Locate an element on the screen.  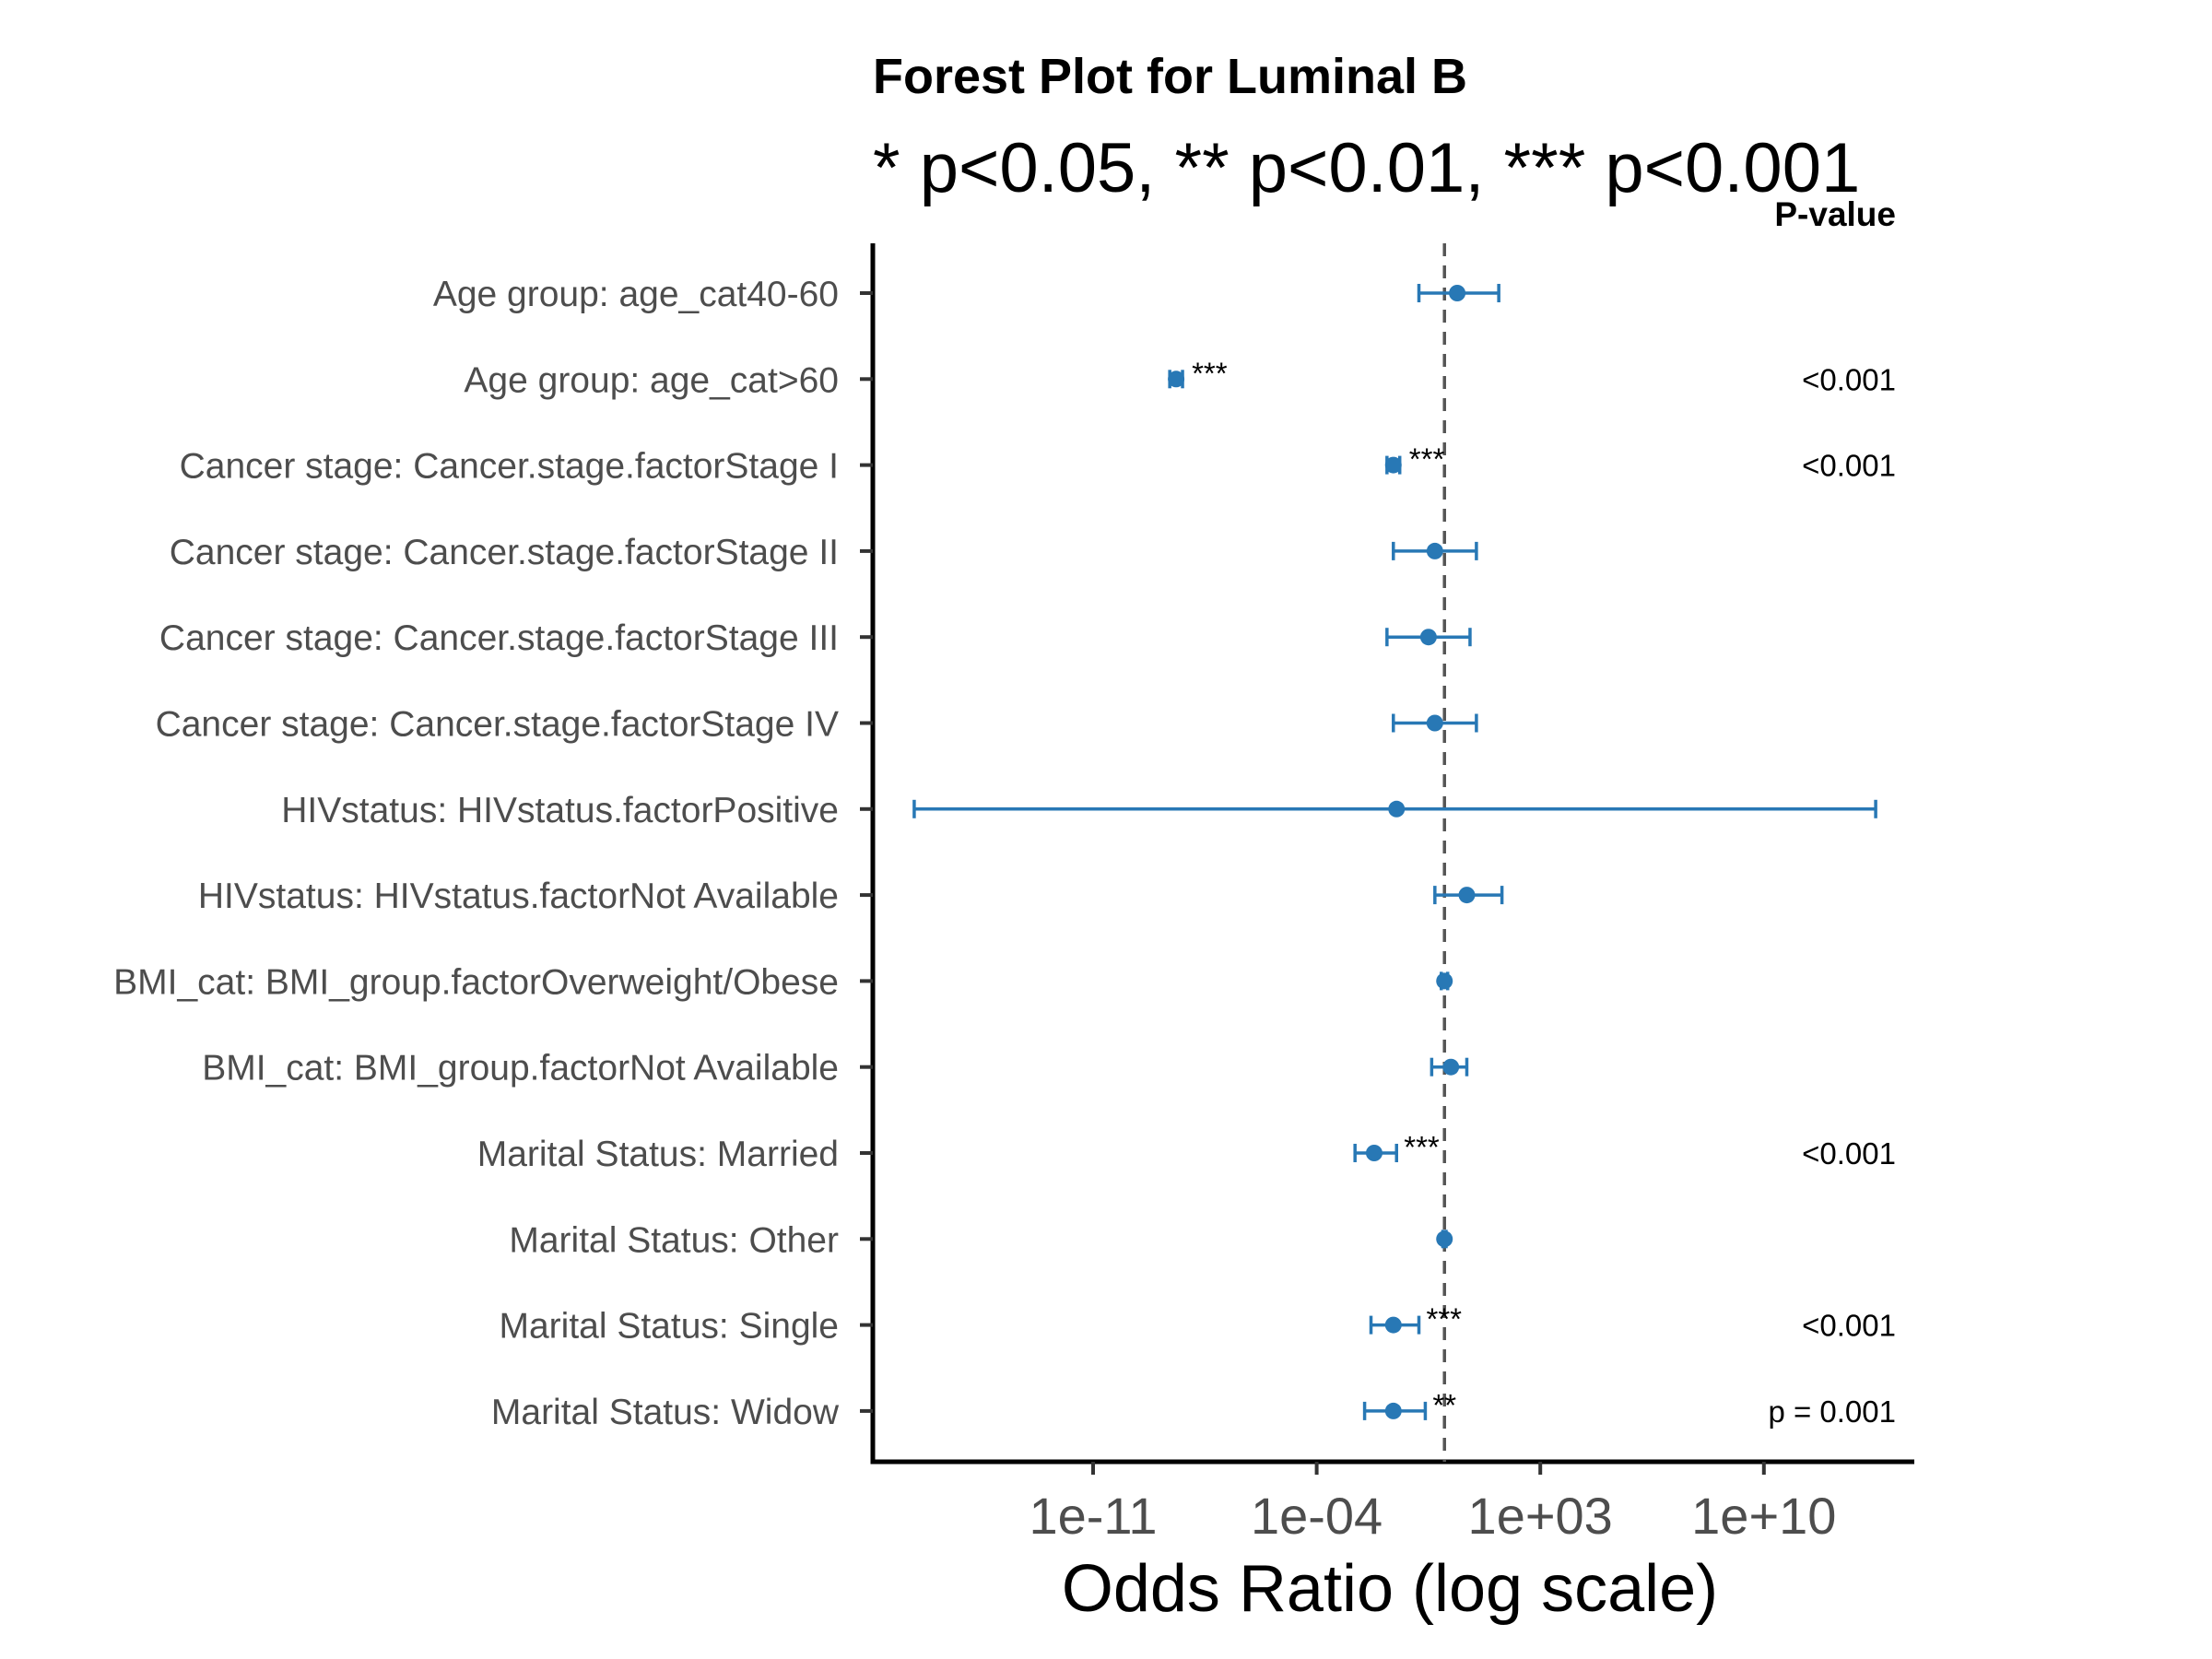
y-tick-label: Marital Status: Other is located at coordinates (674, 1240).